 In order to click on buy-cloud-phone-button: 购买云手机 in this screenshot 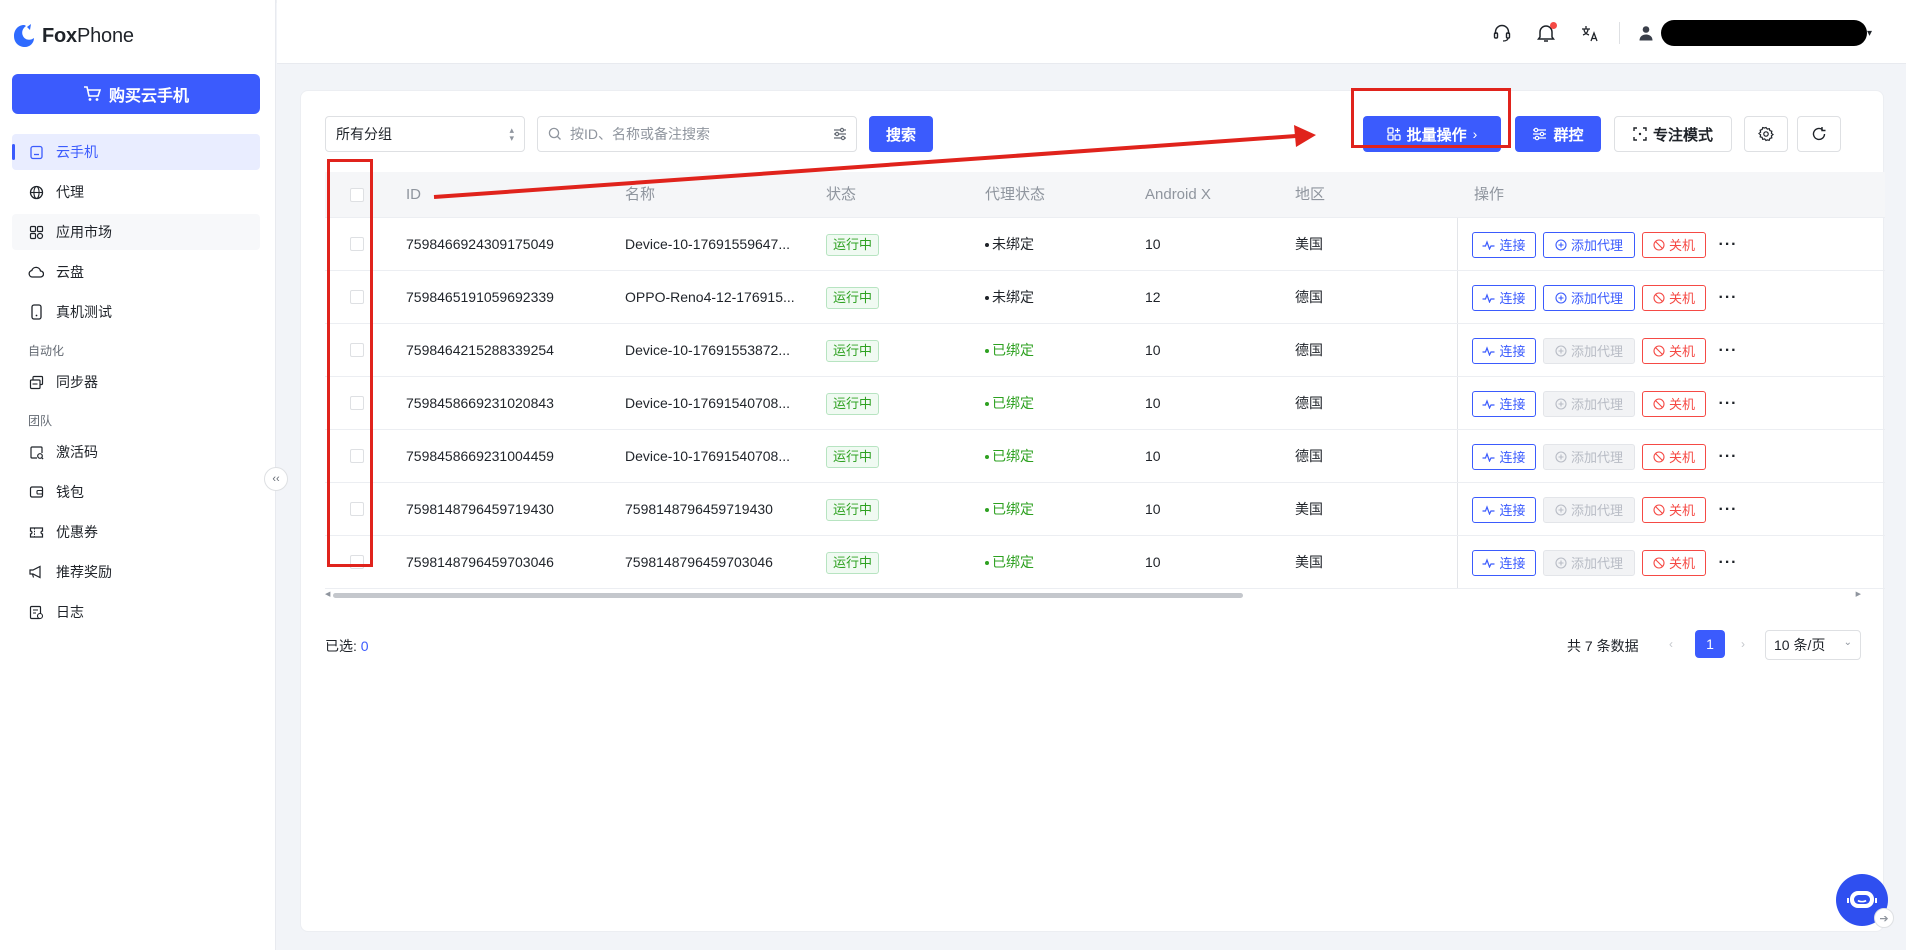, I will do `click(136, 94)`.